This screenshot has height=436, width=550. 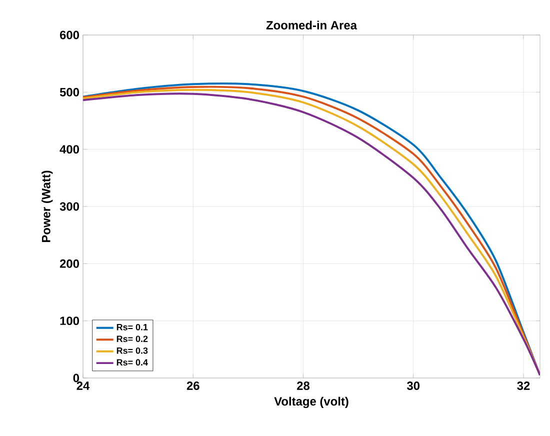 What do you see at coordinates (193, 386) in the screenshot?
I see `x-tick-label: 26` at bounding box center [193, 386].